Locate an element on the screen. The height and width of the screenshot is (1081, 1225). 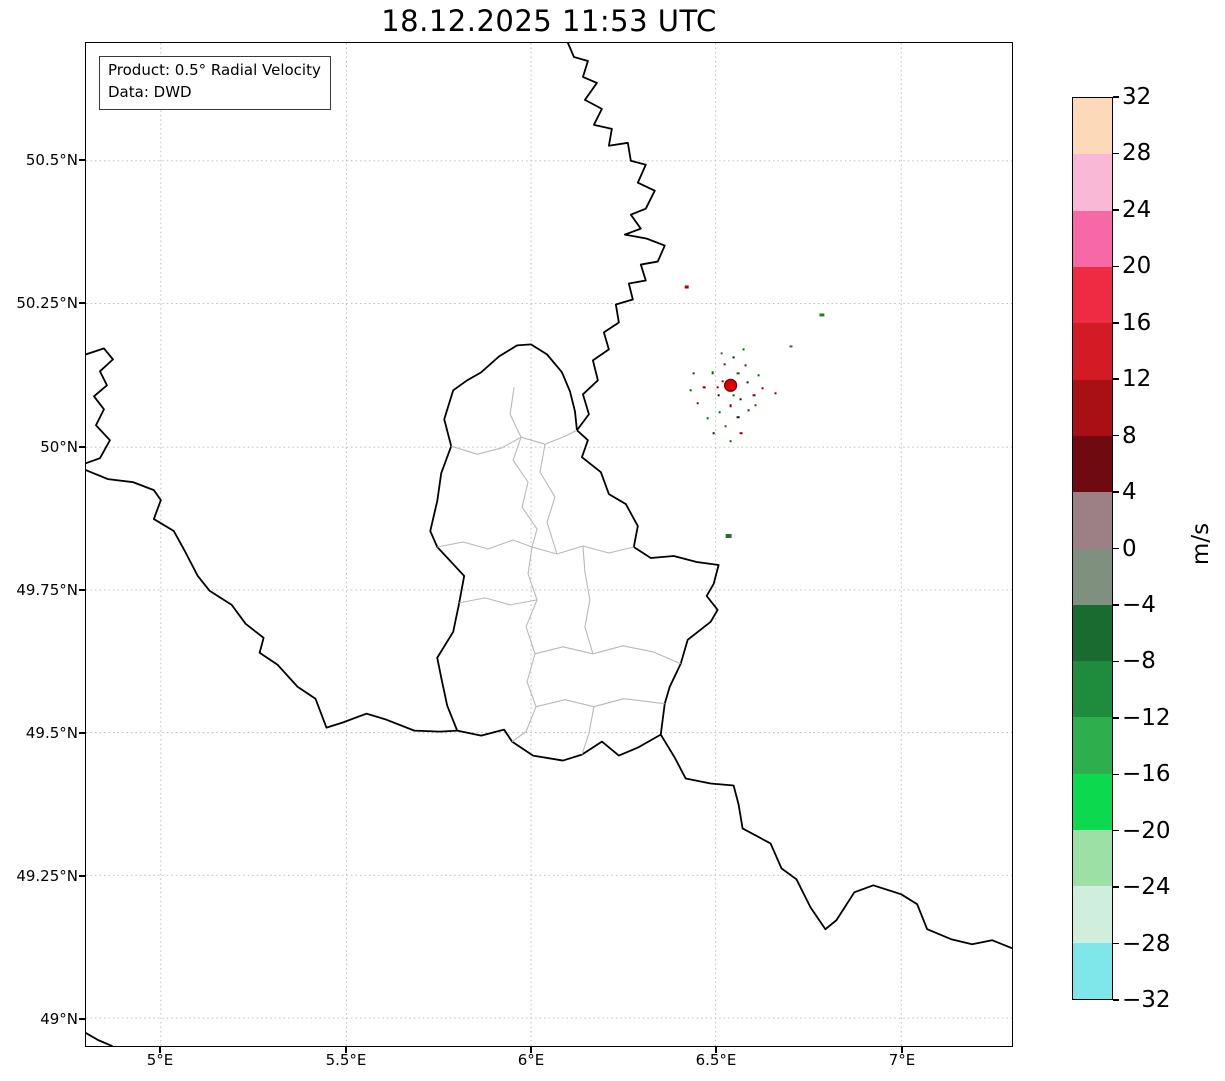
colorbar-tick-label: 32 is located at coordinates (1137, 97).